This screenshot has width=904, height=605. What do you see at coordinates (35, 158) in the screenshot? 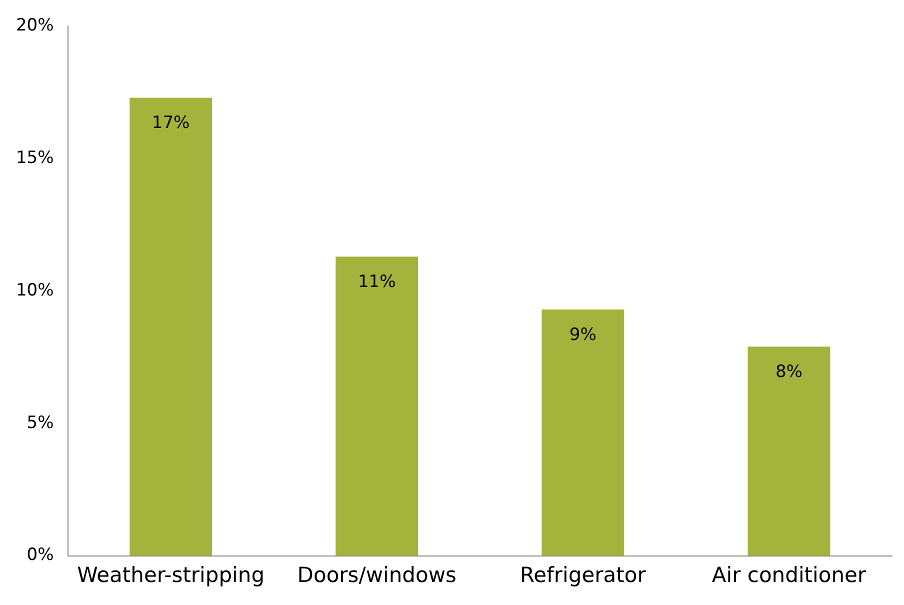
I see `y-tick-label: 15%` at bounding box center [35, 158].